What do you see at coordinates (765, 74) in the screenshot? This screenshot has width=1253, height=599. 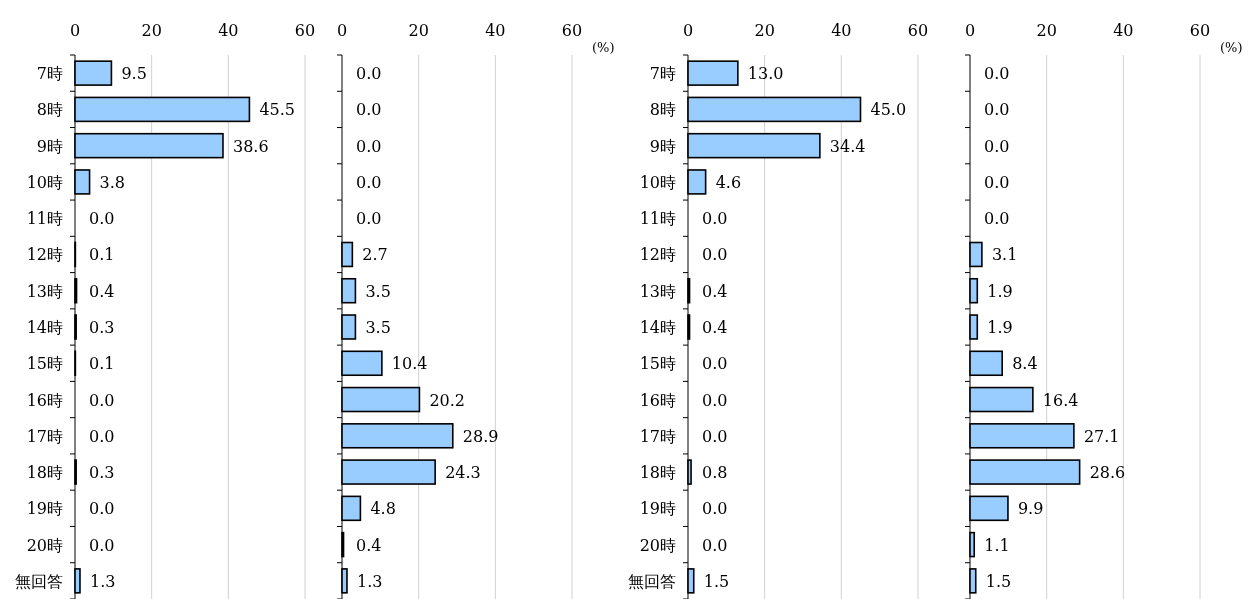 I see `data-label: 13.0` at bounding box center [765, 74].